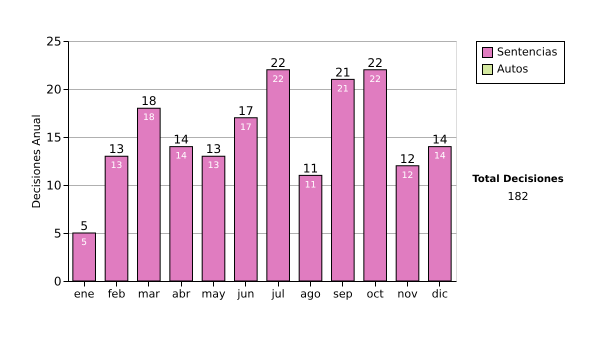 The width and height of the screenshot is (600, 340). Describe the element at coordinates (310, 185) in the screenshot. I see `data-label: 11` at that location.